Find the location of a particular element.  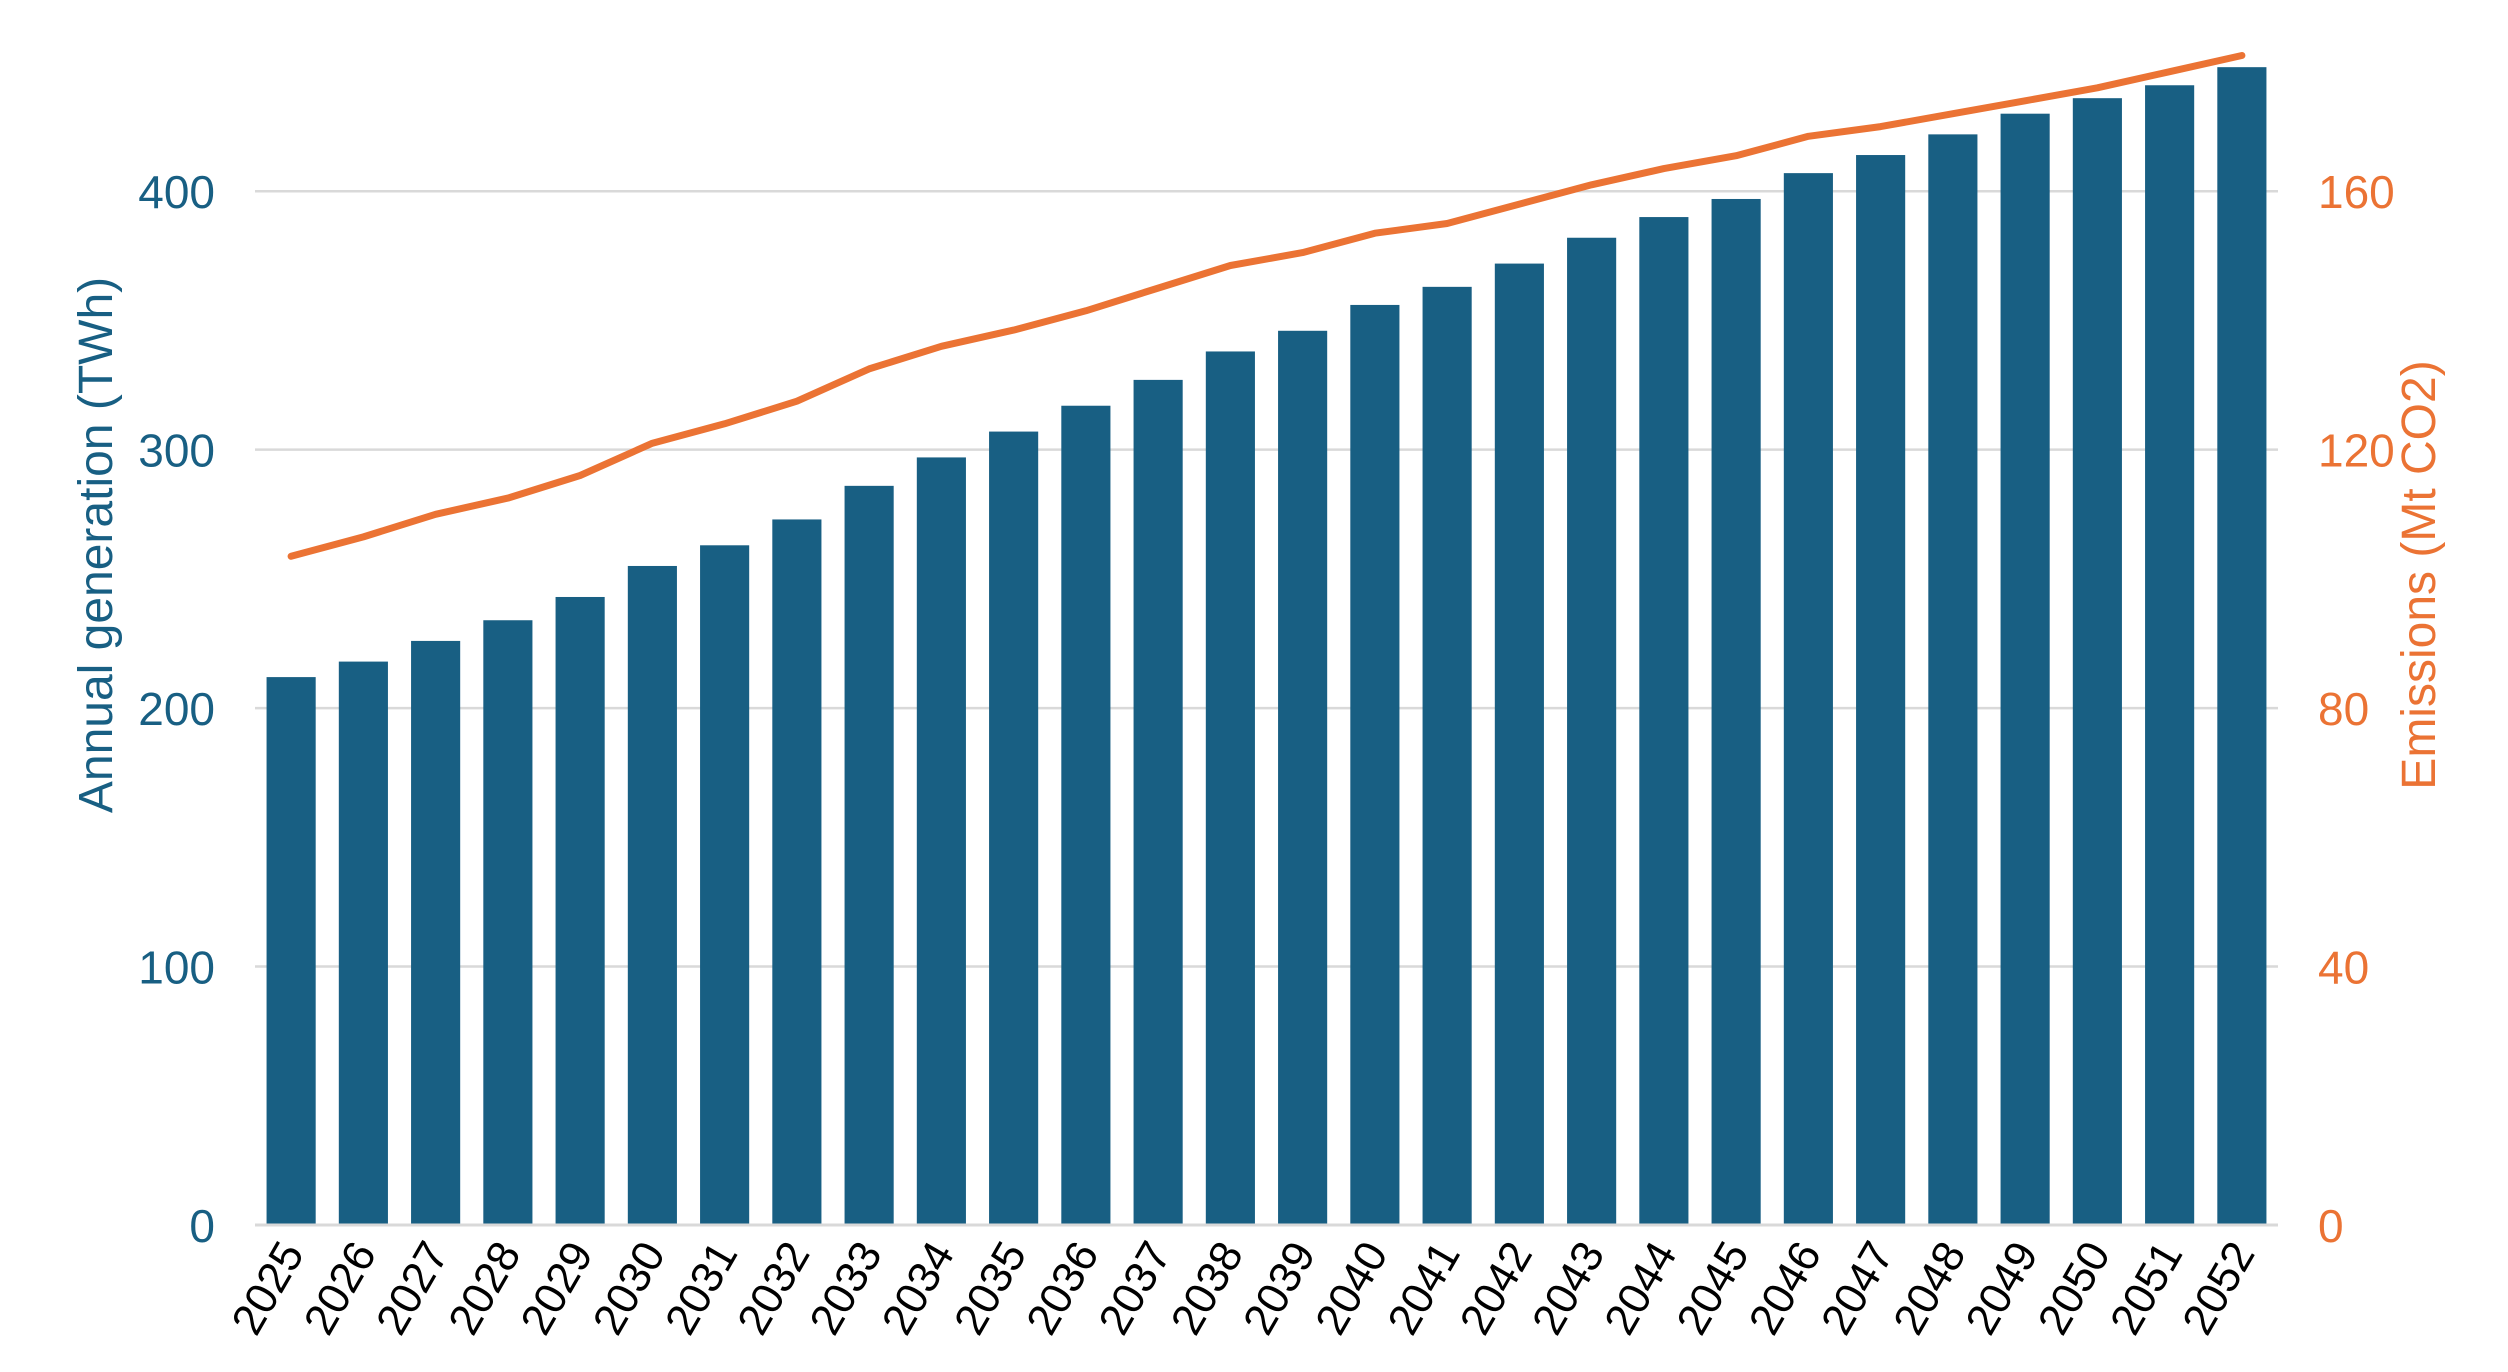

x-tick-label: 2048 is located at coordinates (1929, 1288).